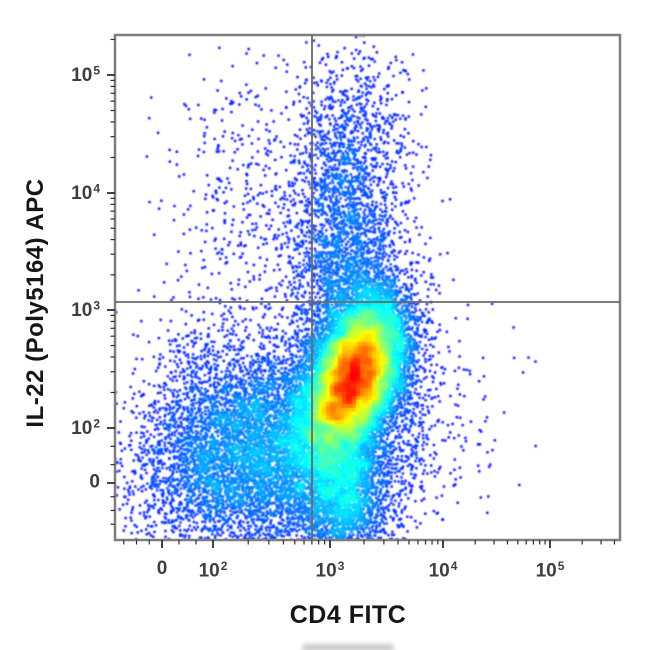 This screenshot has width=650, height=650. What do you see at coordinates (443, 570) in the screenshot?
I see `x-tick-label: 10⁴` at bounding box center [443, 570].